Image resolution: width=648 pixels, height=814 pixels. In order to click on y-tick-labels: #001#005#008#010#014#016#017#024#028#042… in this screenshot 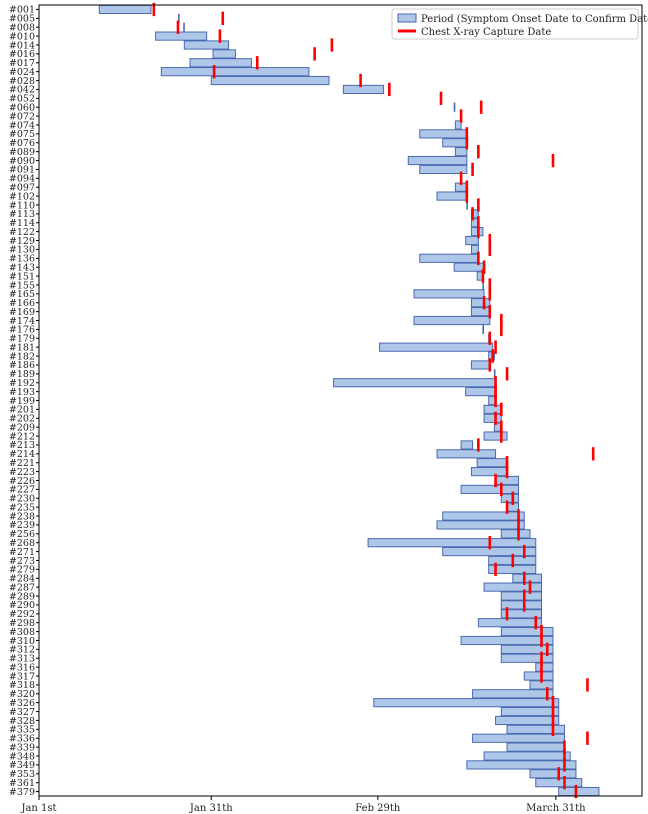, I will do `click(22, 401)`.